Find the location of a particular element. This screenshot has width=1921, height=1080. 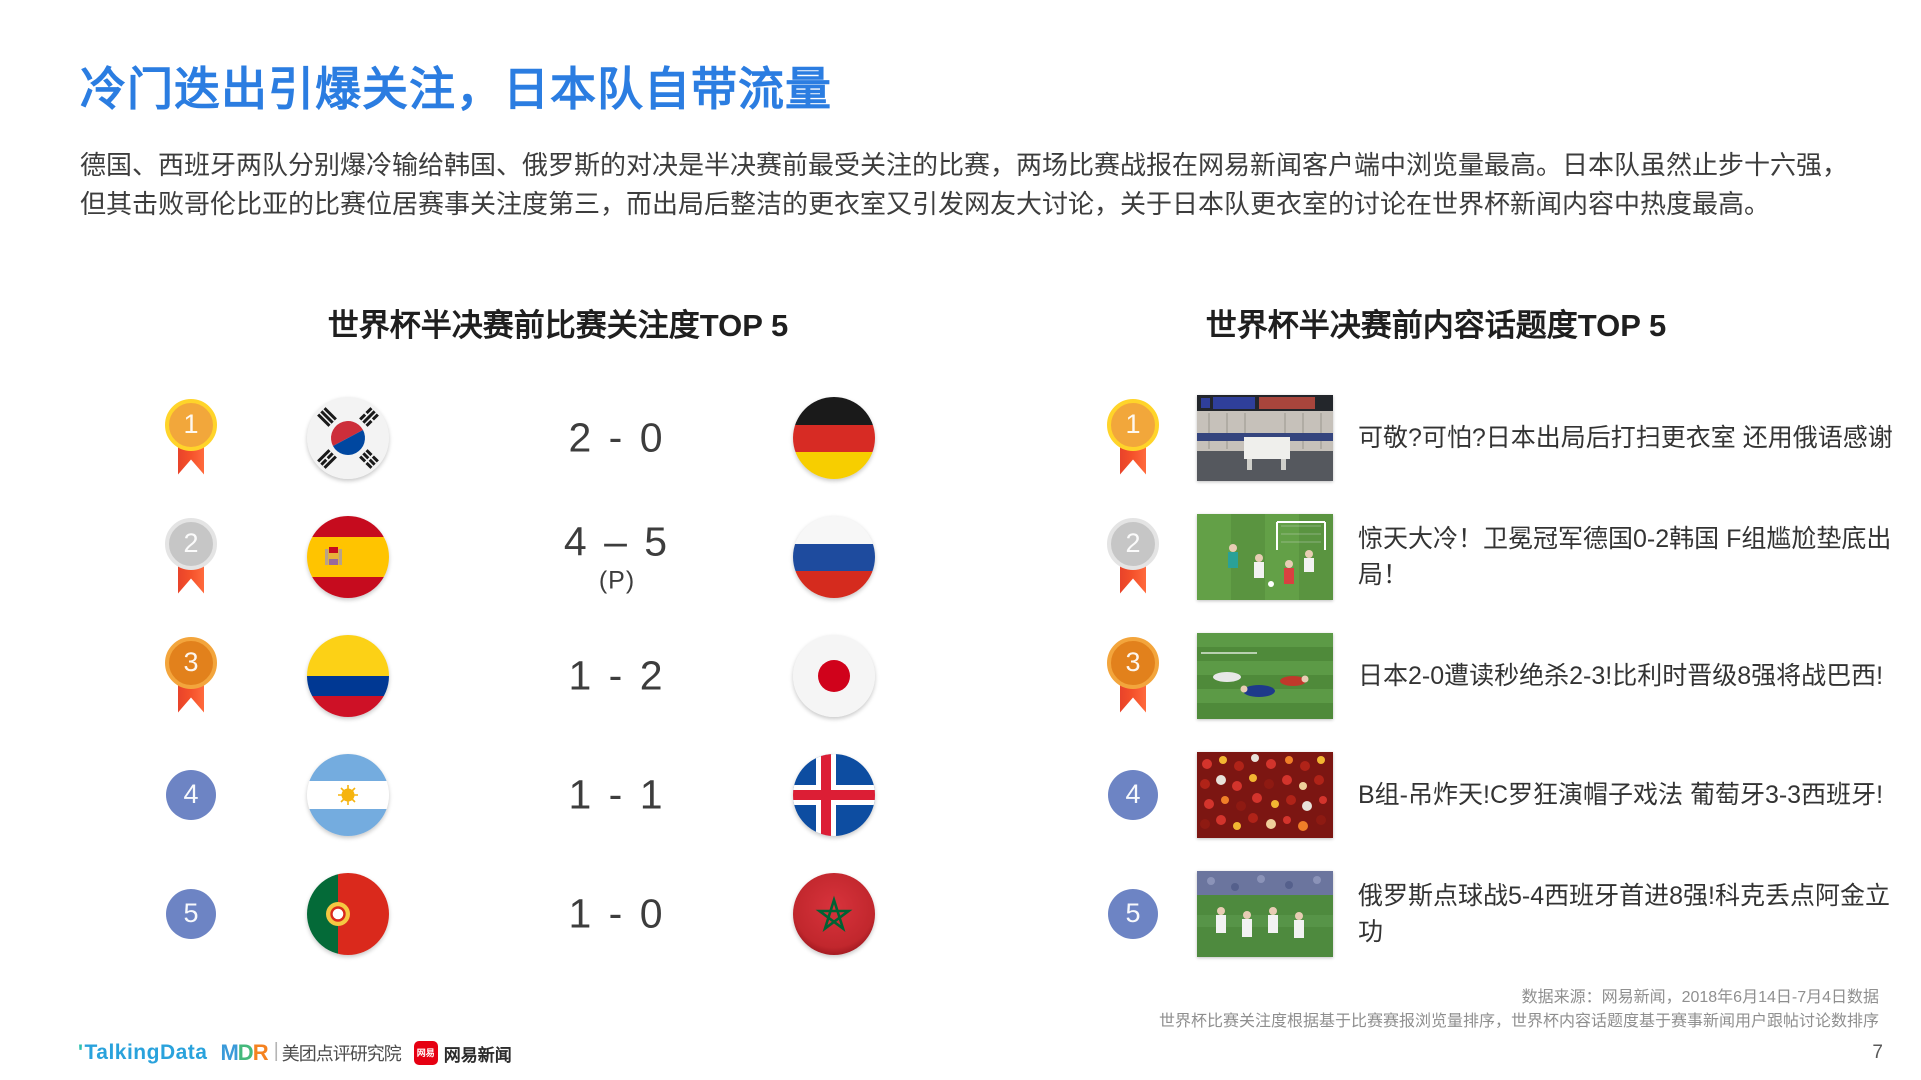

match-row-2: 2 4 – 5 (P) is located at coordinates (525, 556).